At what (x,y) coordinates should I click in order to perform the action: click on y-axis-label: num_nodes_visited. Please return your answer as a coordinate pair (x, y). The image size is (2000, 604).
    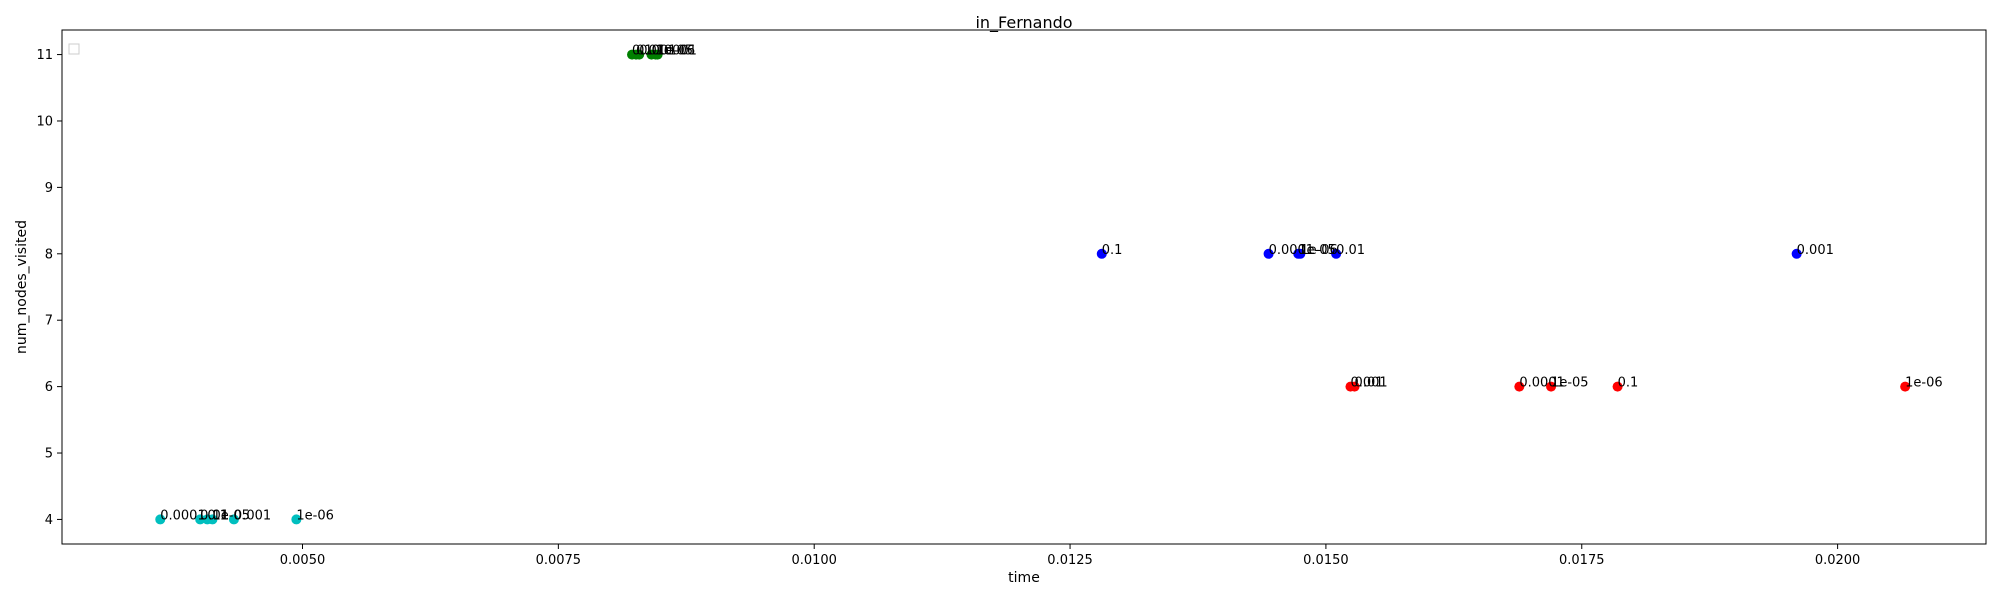
    Looking at the image, I should click on (22, 287).